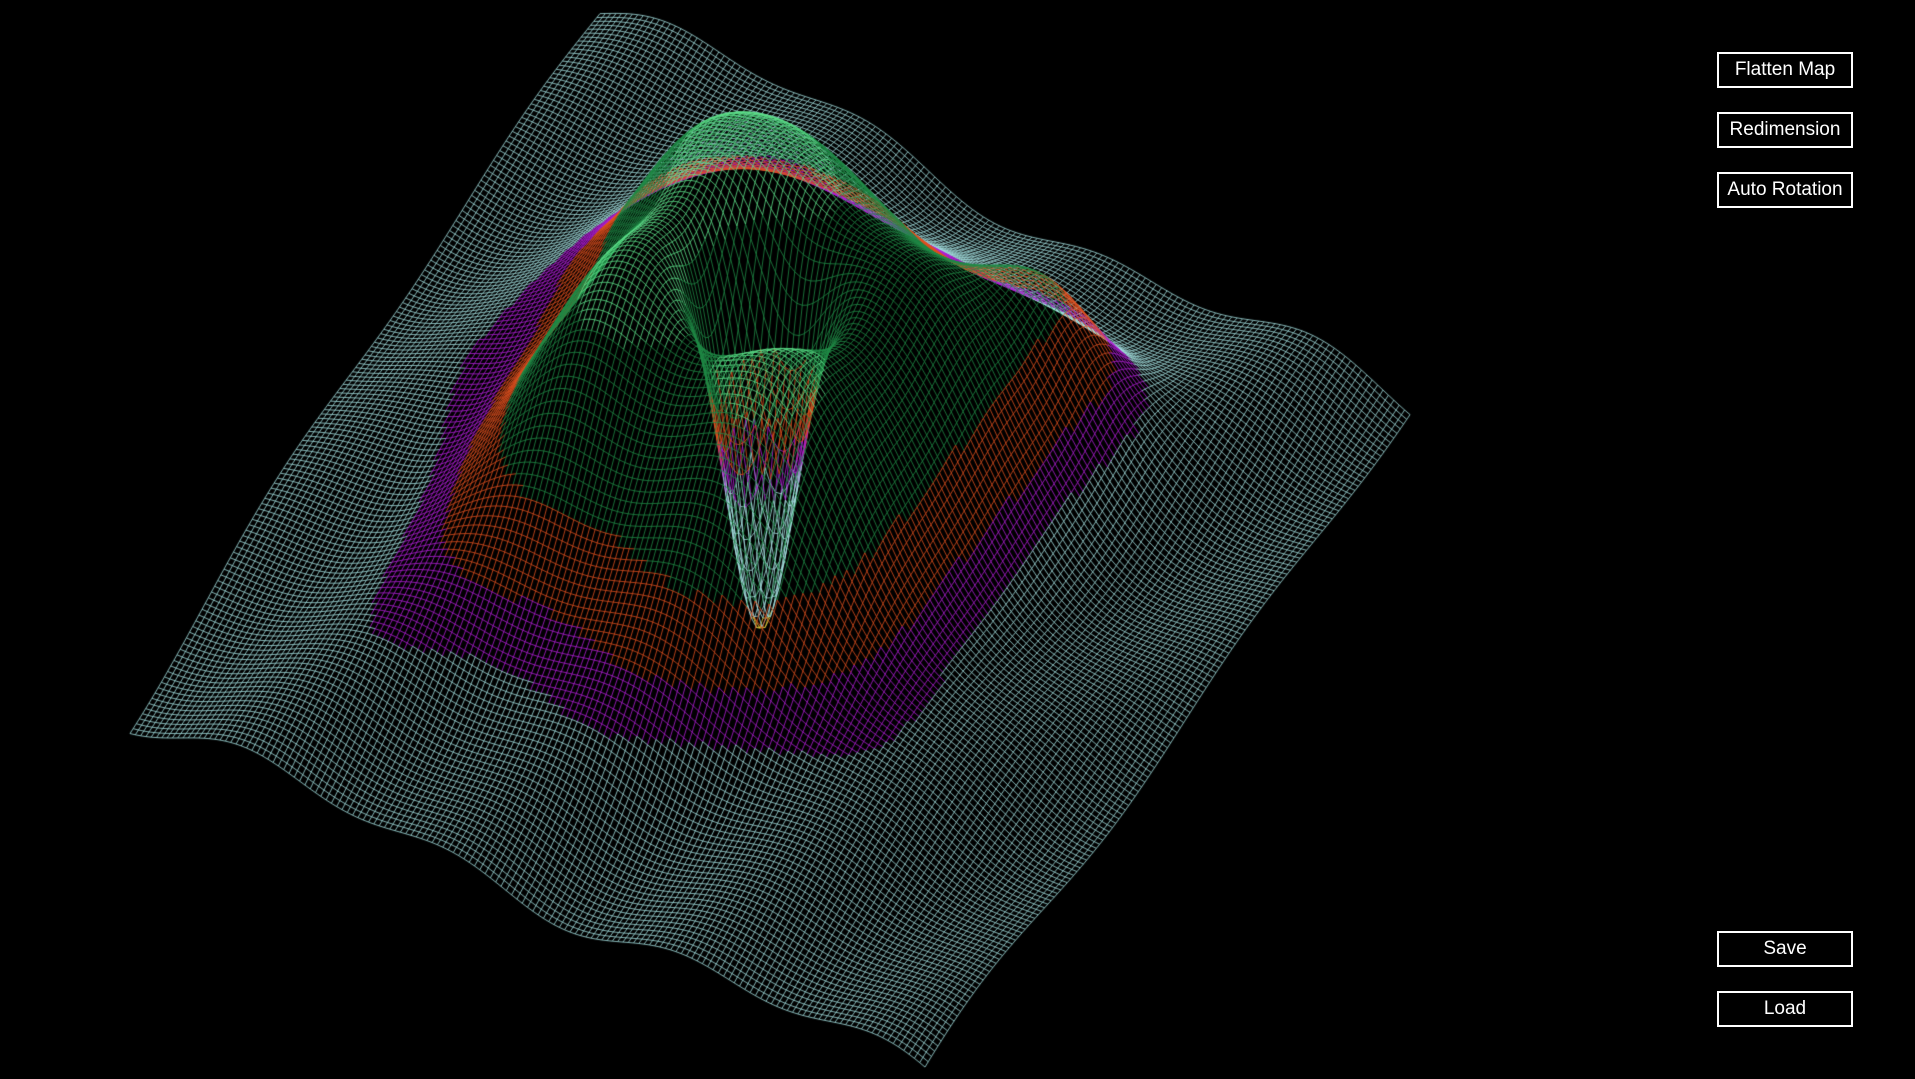 This screenshot has width=1915, height=1079. I want to click on redimension-button: Redimension, so click(1785, 130).